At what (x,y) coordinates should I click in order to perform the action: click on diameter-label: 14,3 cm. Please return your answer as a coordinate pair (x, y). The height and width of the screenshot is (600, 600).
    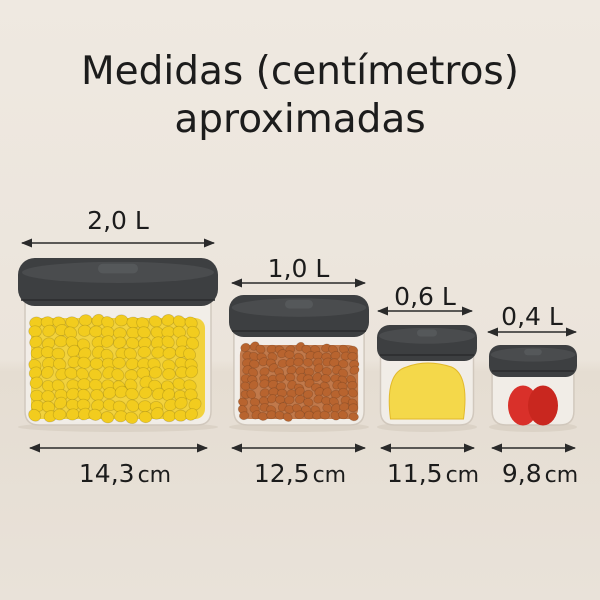
    Looking at the image, I should click on (125, 473).